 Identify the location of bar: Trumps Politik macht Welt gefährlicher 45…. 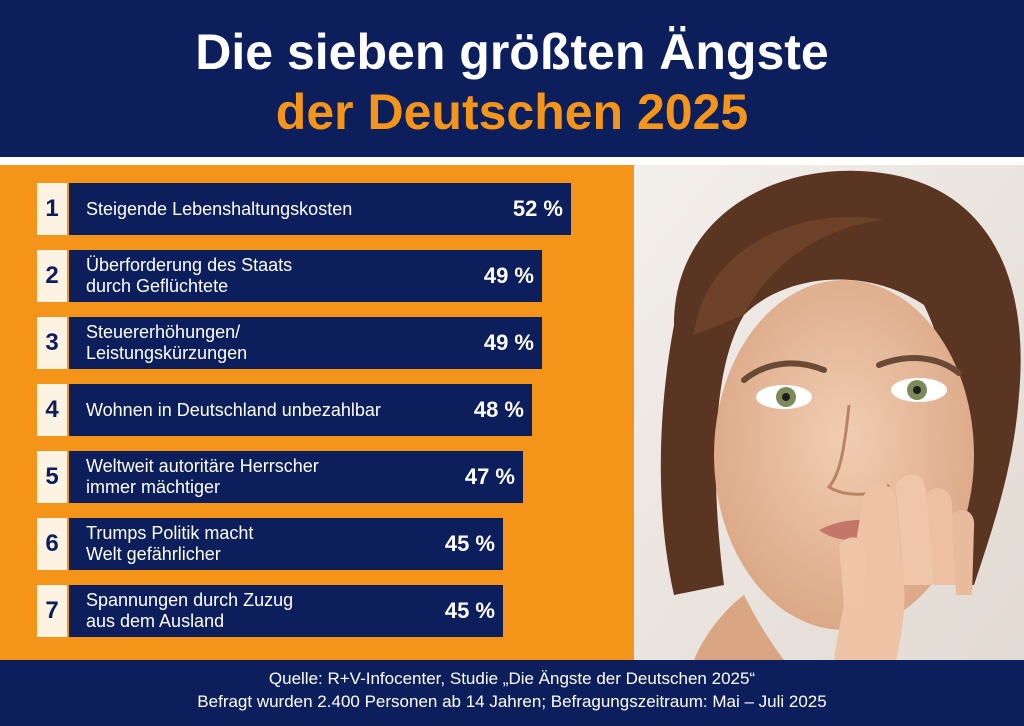
(286, 544).